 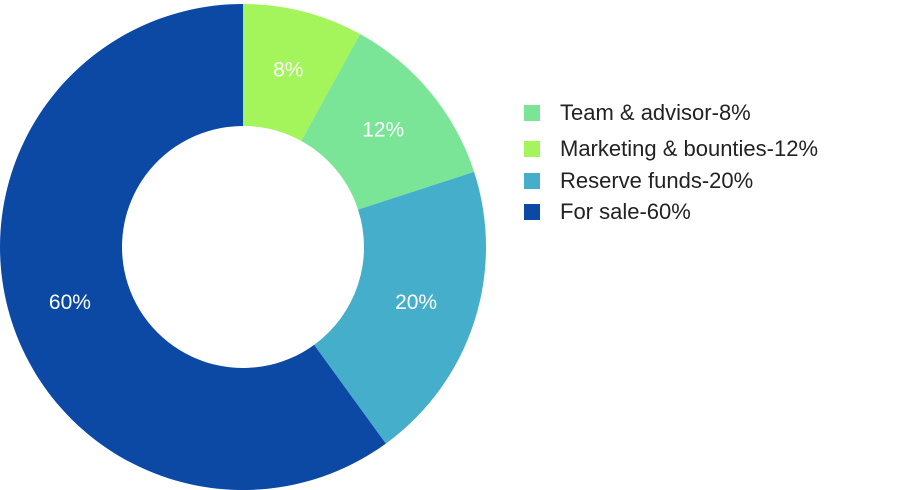 I want to click on value-label: 12%, so click(x=383, y=130).